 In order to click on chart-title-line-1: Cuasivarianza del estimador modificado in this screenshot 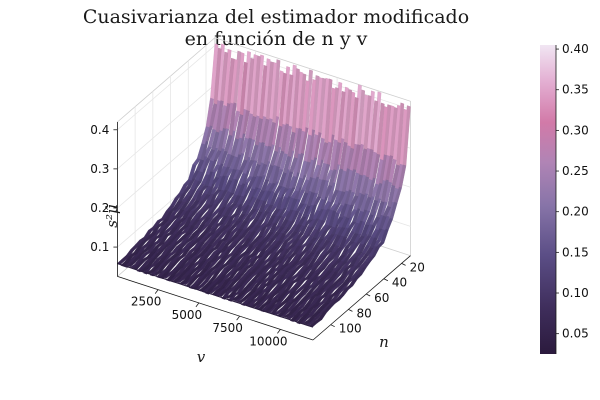, I will do `click(276, 17)`.